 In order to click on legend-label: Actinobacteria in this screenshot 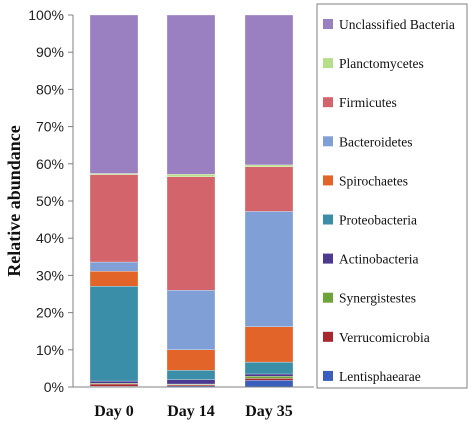, I will do `click(378, 259)`.